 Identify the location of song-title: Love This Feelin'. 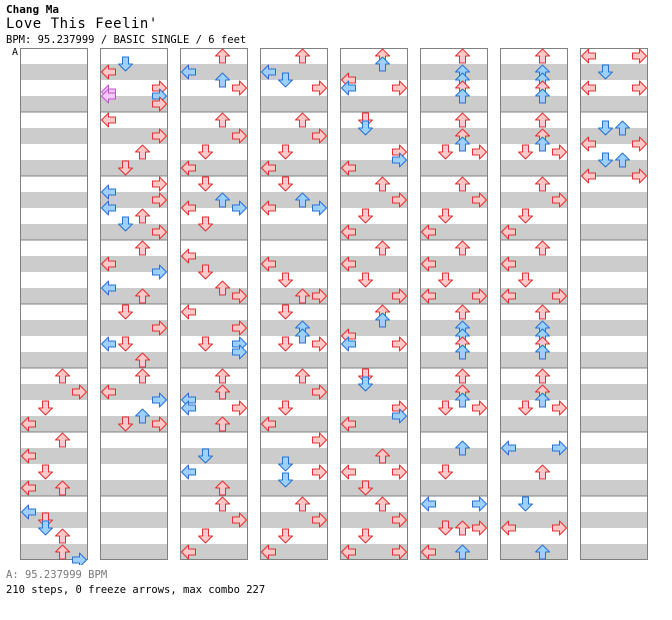
(82, 24).